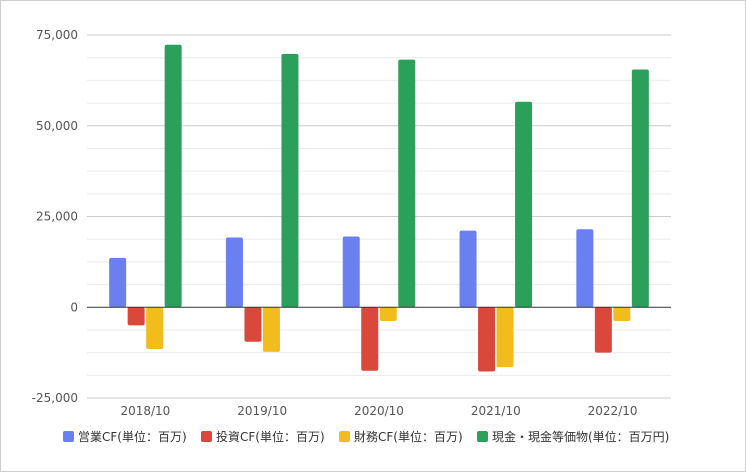 This screenshot has width=746, height=475. I want to click on legend-label: 営業CF(単位：百万), so click(132, 436).